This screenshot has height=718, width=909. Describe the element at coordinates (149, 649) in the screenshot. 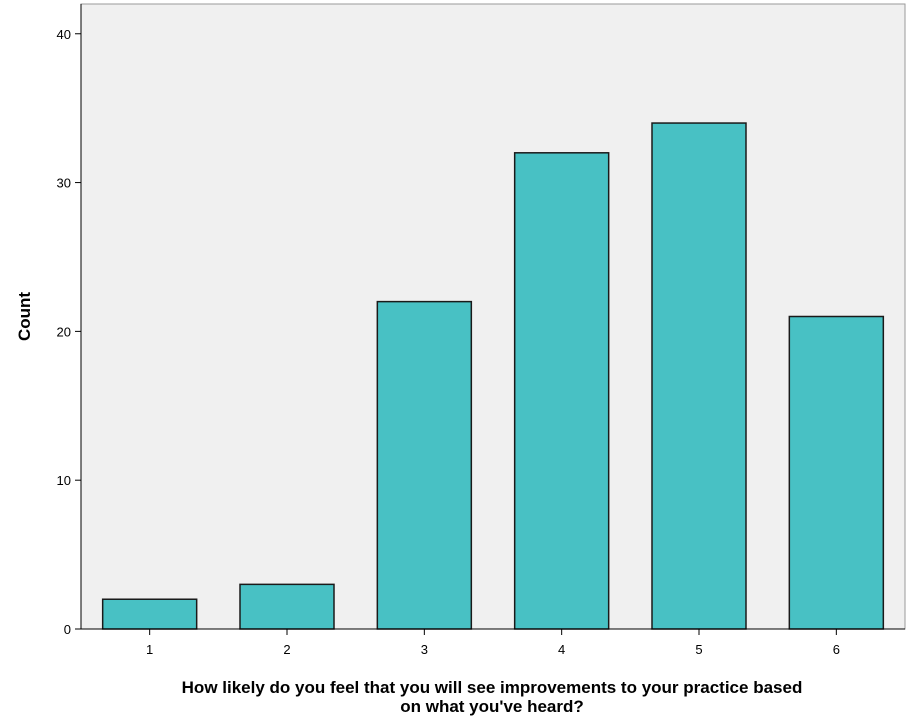

I see `x-tick-label: 1` at that location.